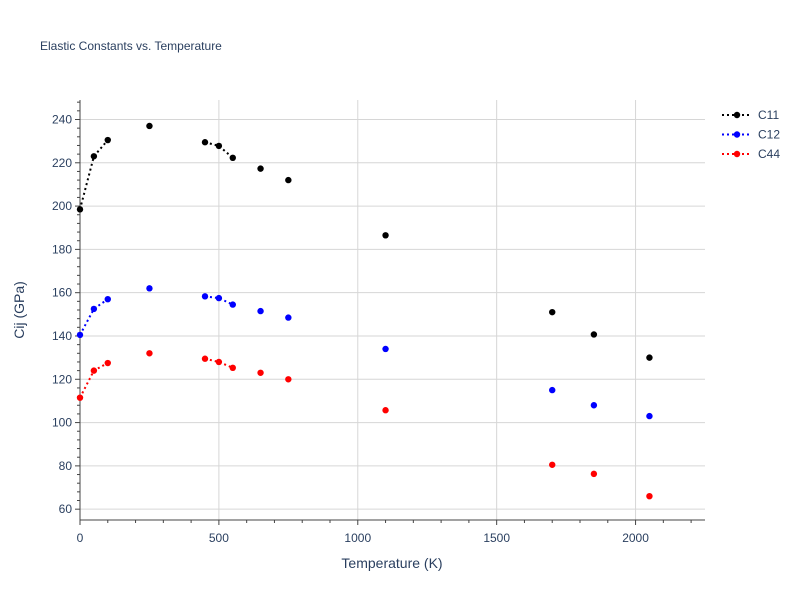 This screenshot has width=800, height=600. Describe the element at coordinates (769, 154) in the screenshot. I see `legend-label-c44: C44` at that location.